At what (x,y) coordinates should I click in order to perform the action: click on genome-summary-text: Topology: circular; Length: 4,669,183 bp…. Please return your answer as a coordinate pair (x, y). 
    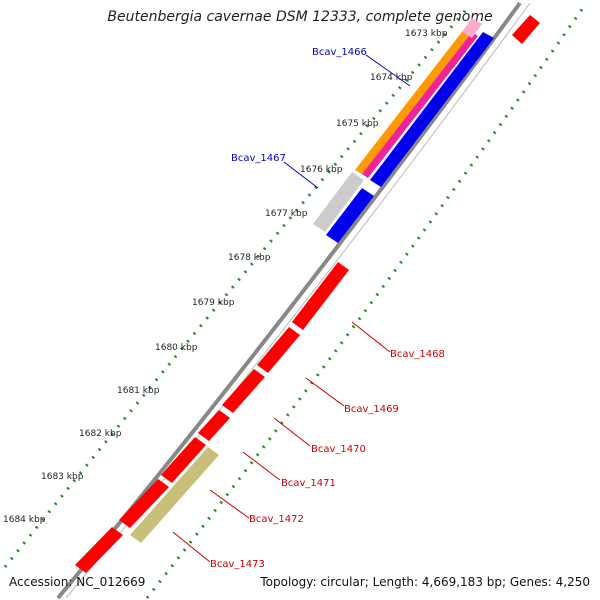
    Looking at the image, I should click on (425, 582).